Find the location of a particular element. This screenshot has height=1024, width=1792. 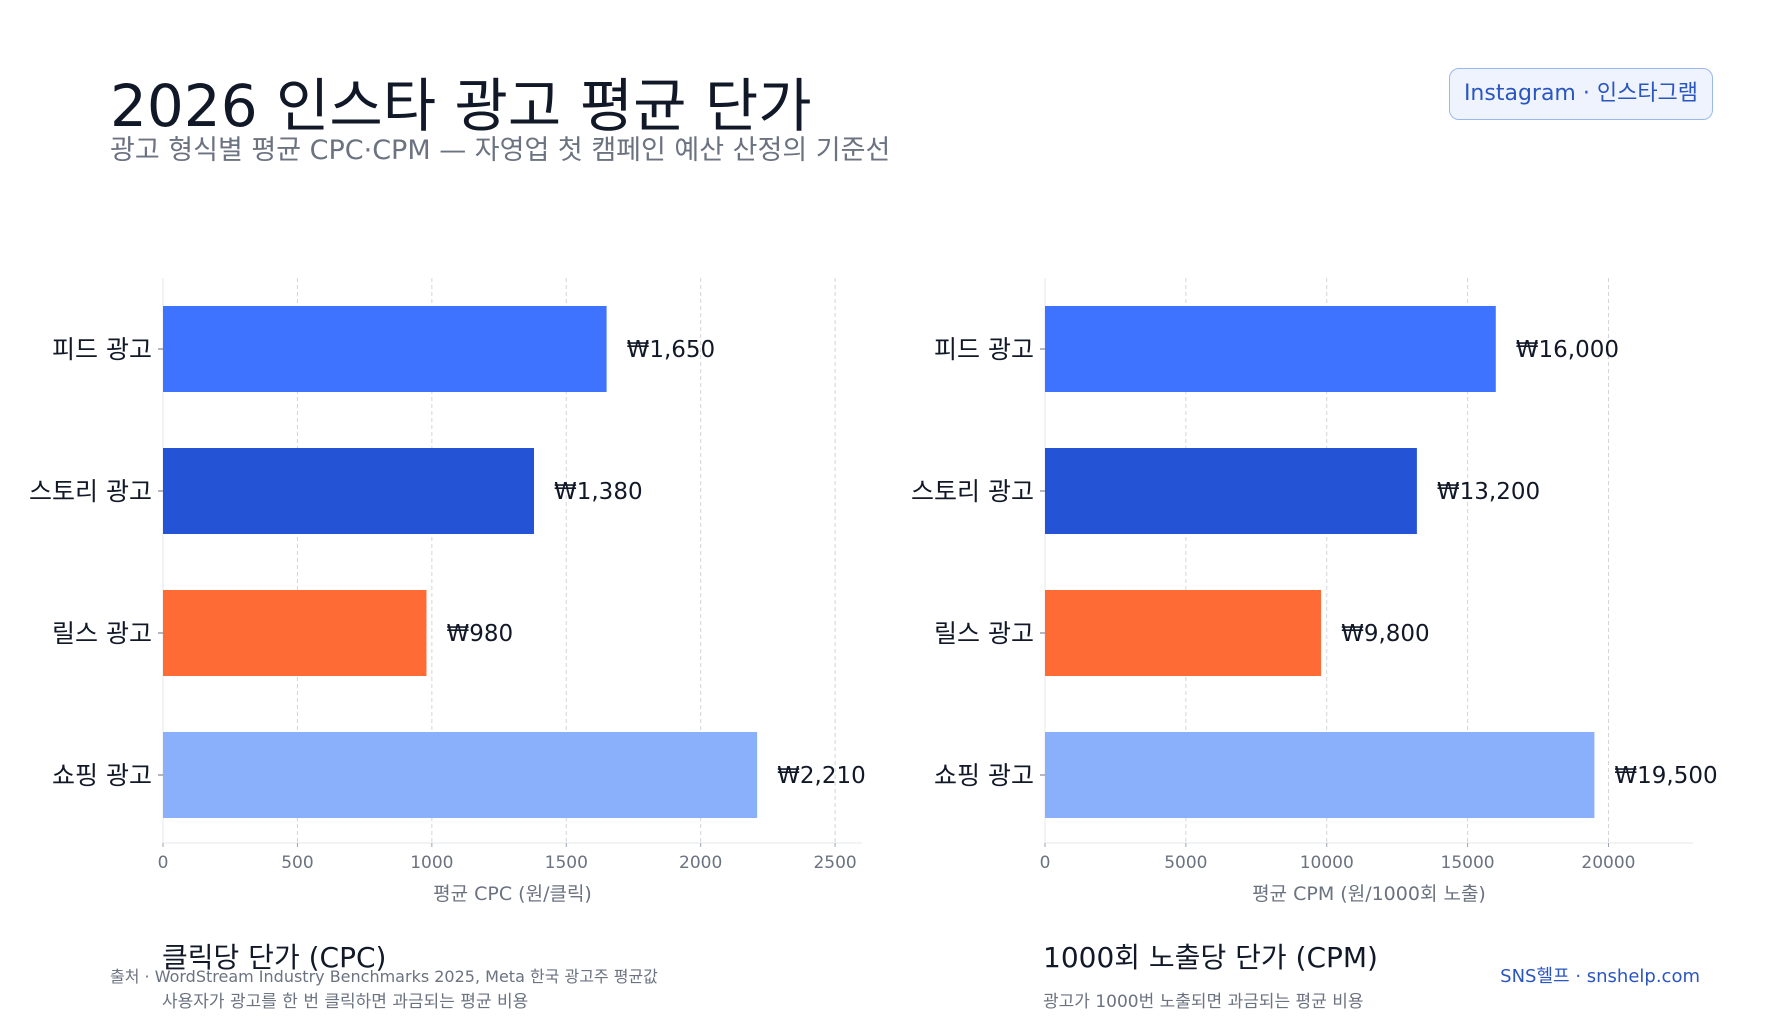

cpc-chart-description: 사용자가 광고를 한 번 클릭하면 과금되는 평균 비용 is located at coordinates (345, 1002).